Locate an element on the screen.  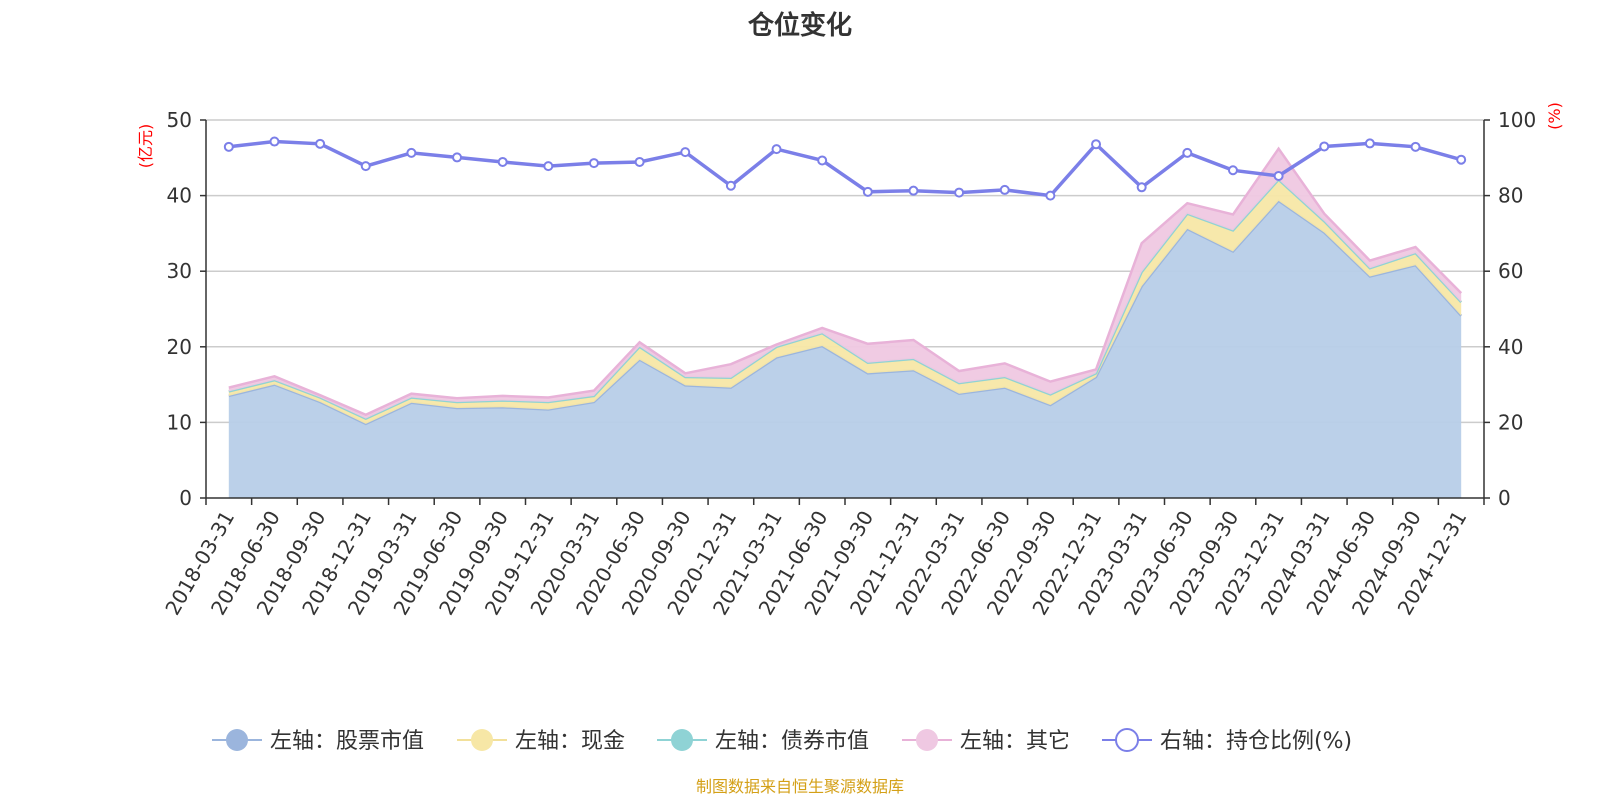
right-tick-label: 60 is located at coordinates (1510, 271).